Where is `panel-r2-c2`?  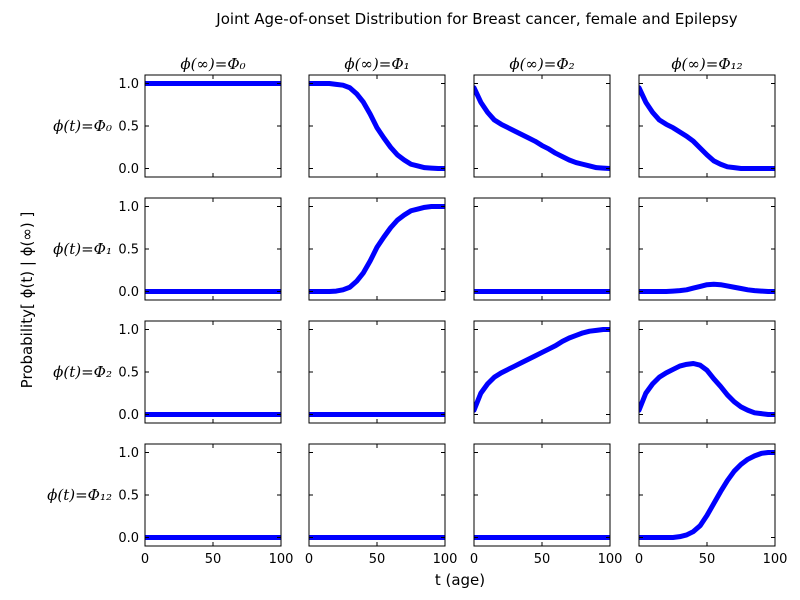 panel-r2-c2 is located at coordinates (542, 372).